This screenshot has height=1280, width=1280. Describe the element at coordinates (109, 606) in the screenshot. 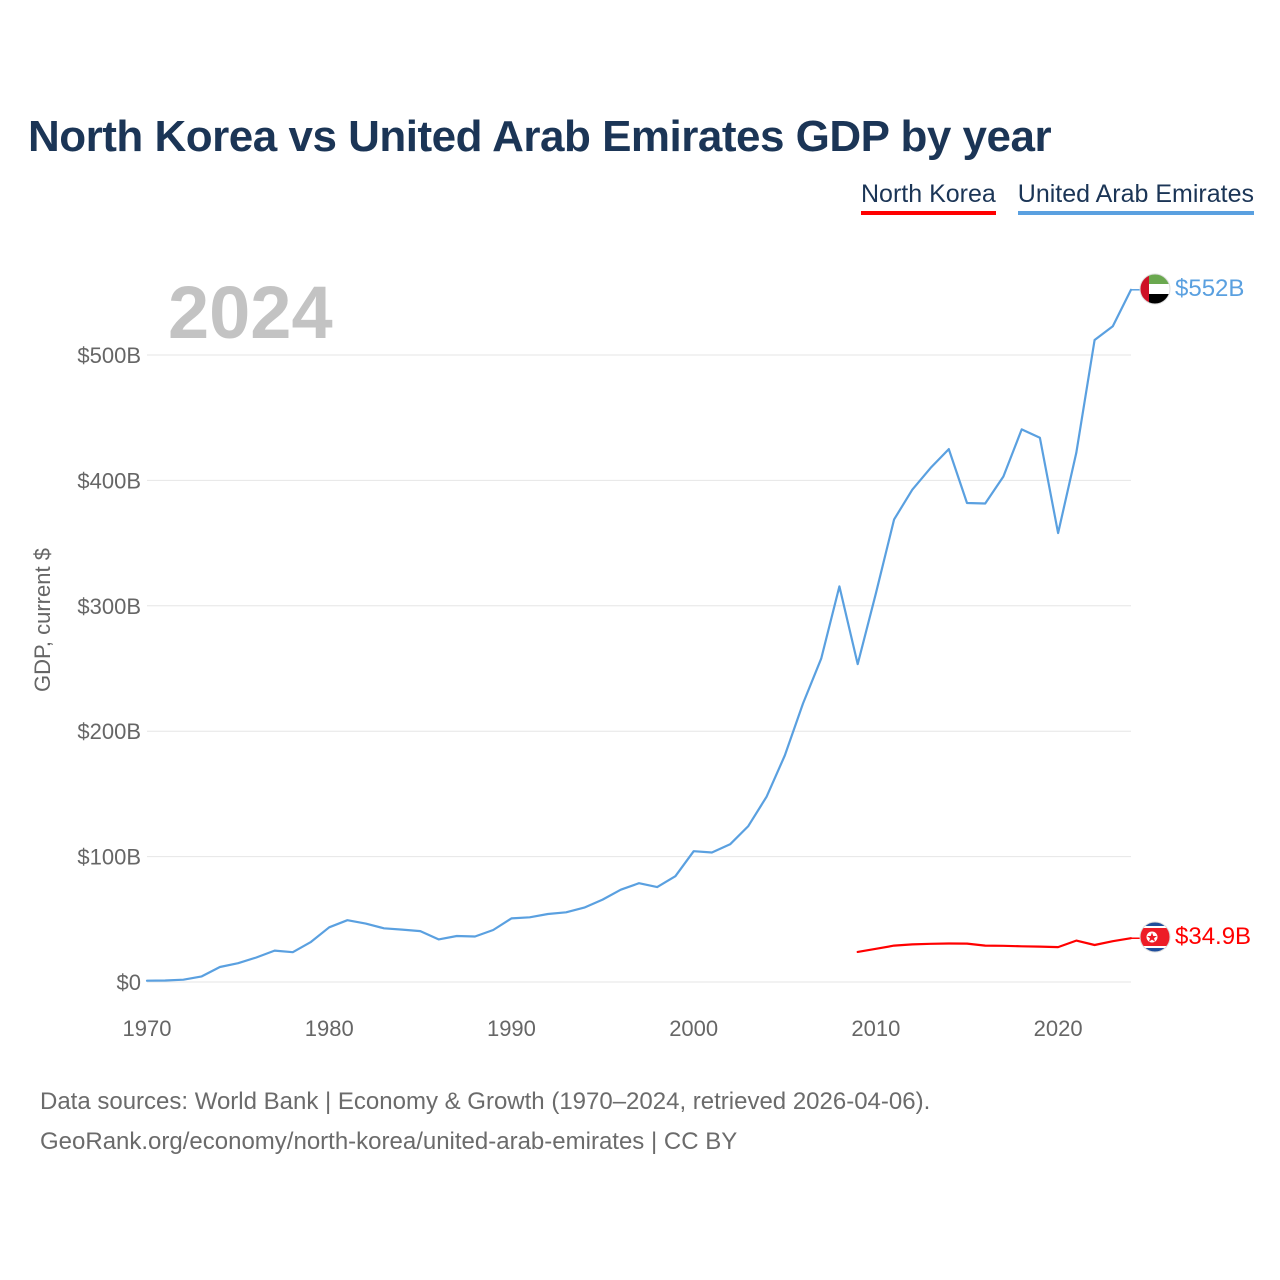

I see `y-tick-label: $300B` at that location.